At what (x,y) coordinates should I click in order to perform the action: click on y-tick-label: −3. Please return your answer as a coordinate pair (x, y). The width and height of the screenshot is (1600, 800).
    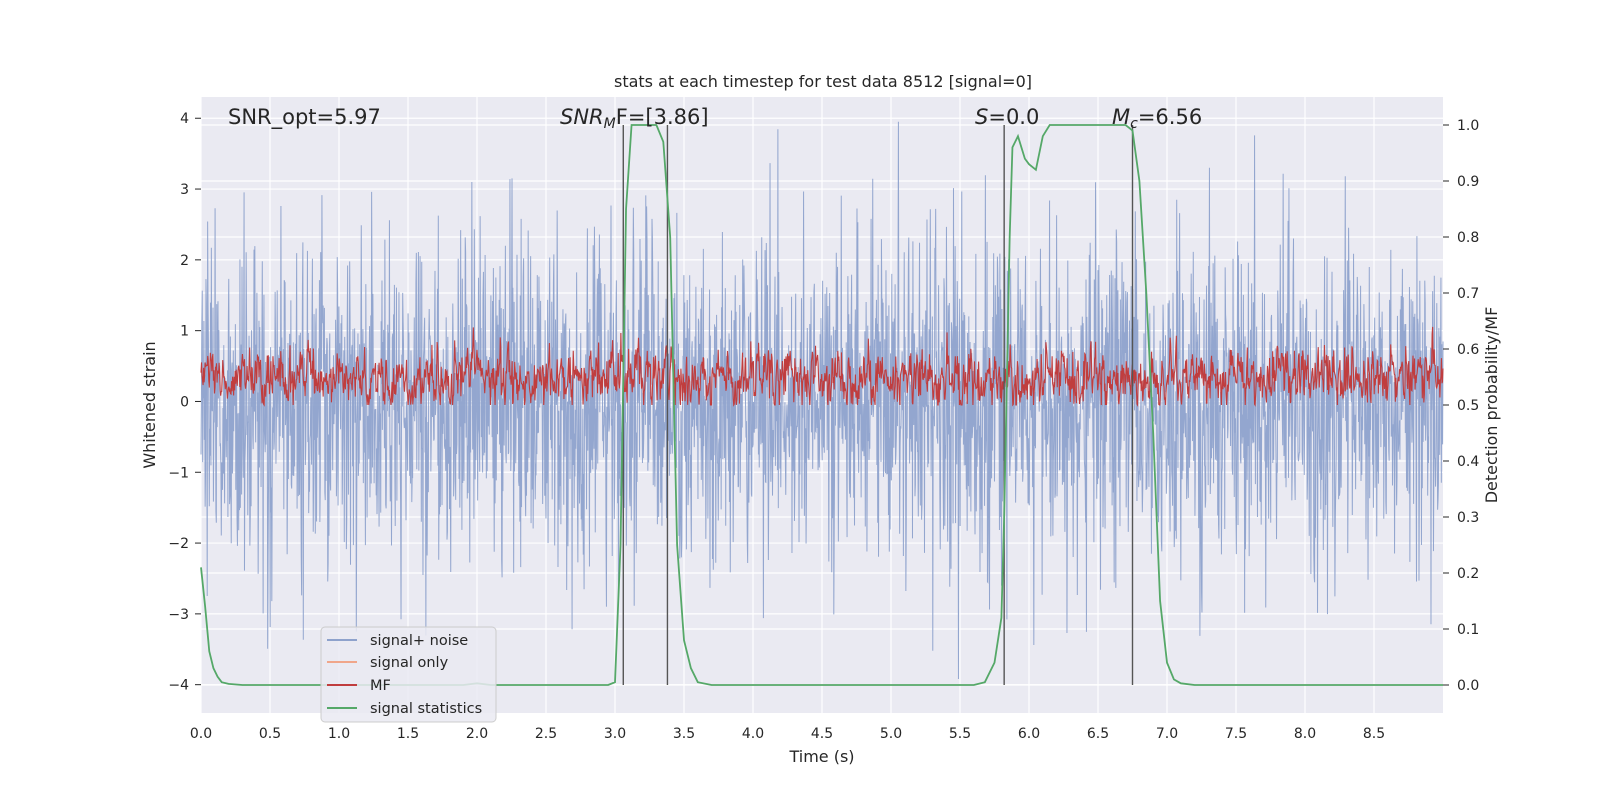
    Looking at the image, I should click on (178, 615).